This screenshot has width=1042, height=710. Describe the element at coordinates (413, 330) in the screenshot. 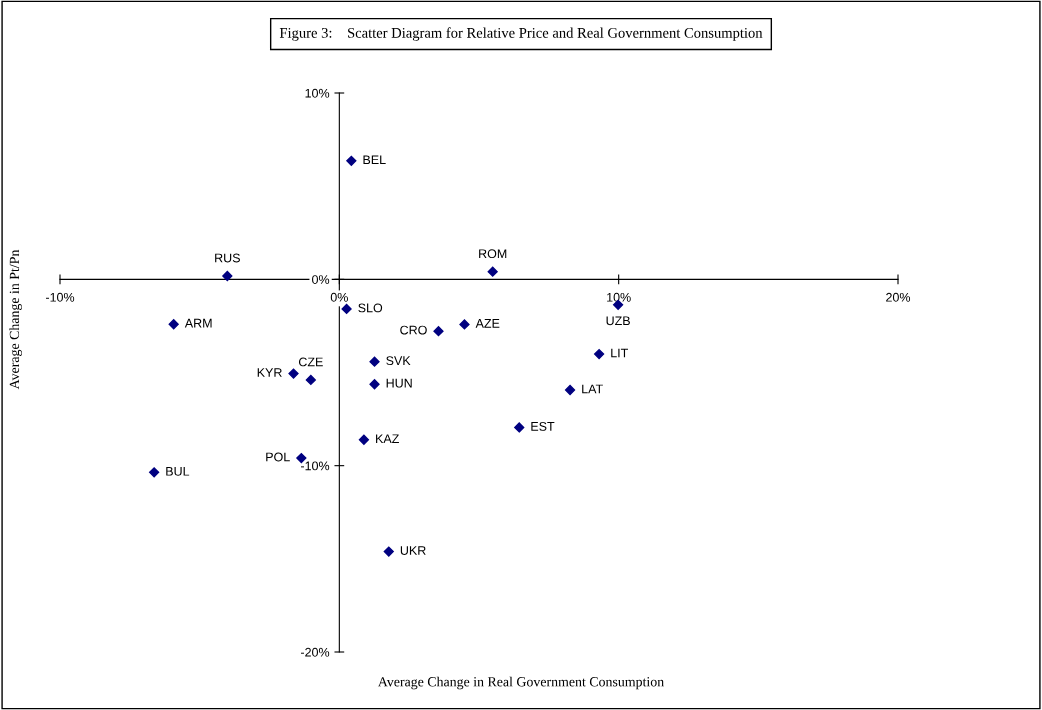

I see `annotation: CRO` at that location.